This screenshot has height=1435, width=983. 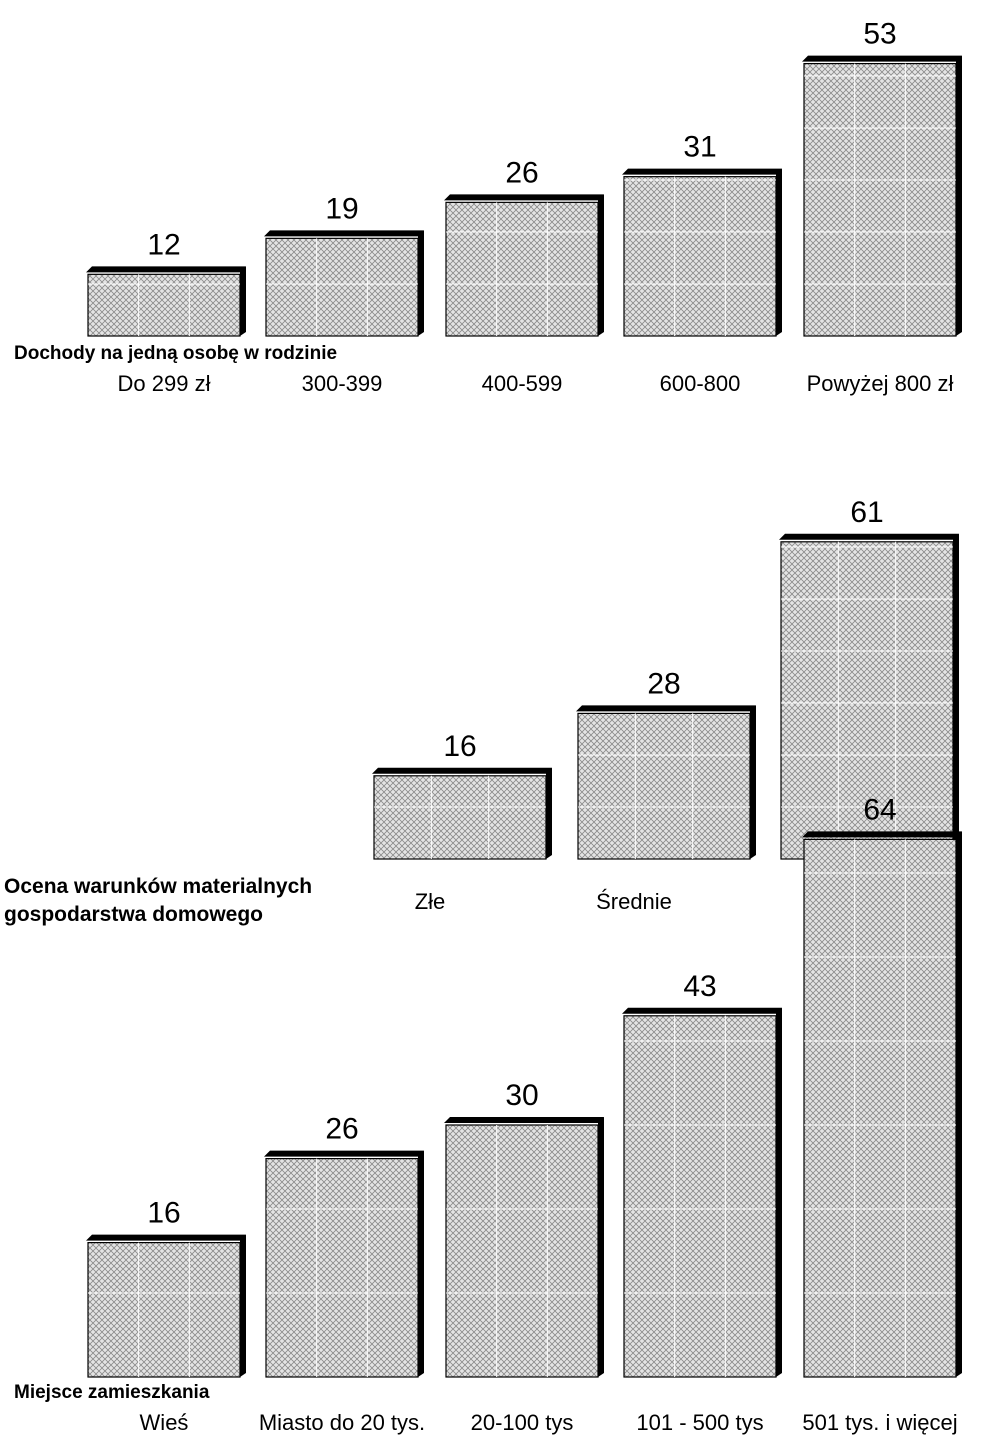 I want to click on chart-3-value-label-4: 43, so click(x=699, y=986).